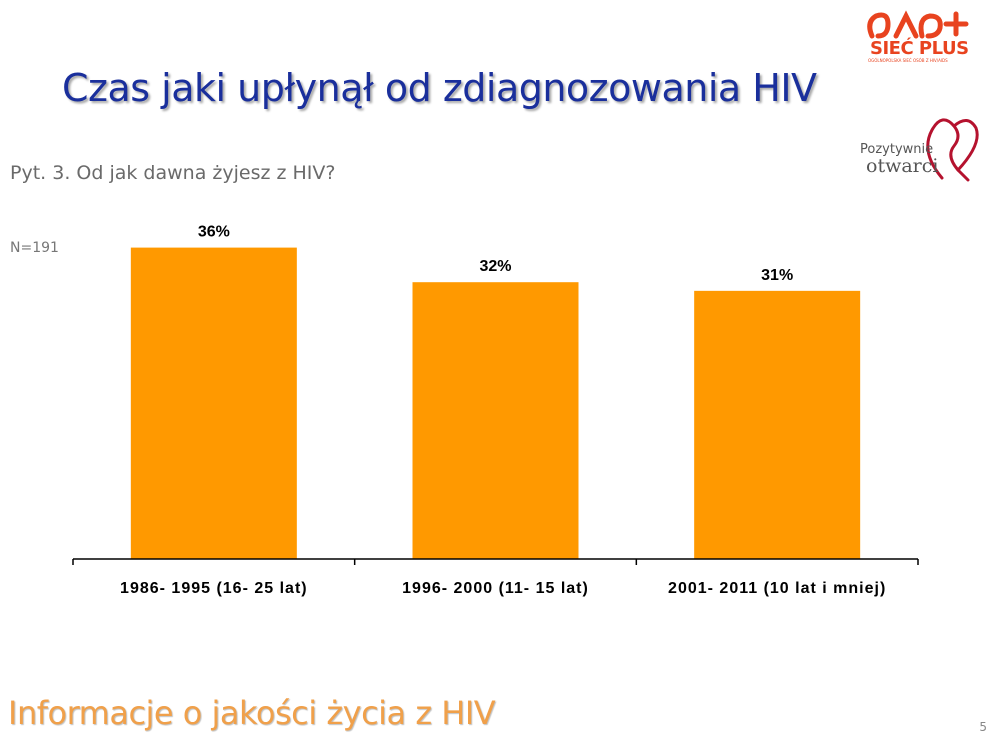 This screenshot has width=999, height=749. I want to click on category-label-3: 2001- 2011 (10 lat i mniej), so click(777, 588).